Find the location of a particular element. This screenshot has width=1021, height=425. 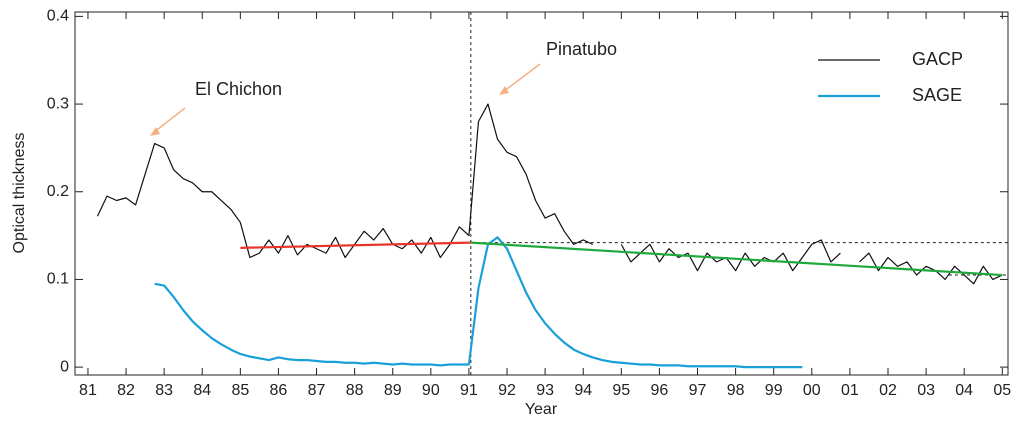

x-tick-label: 83 is located at coordinates (164, 390).